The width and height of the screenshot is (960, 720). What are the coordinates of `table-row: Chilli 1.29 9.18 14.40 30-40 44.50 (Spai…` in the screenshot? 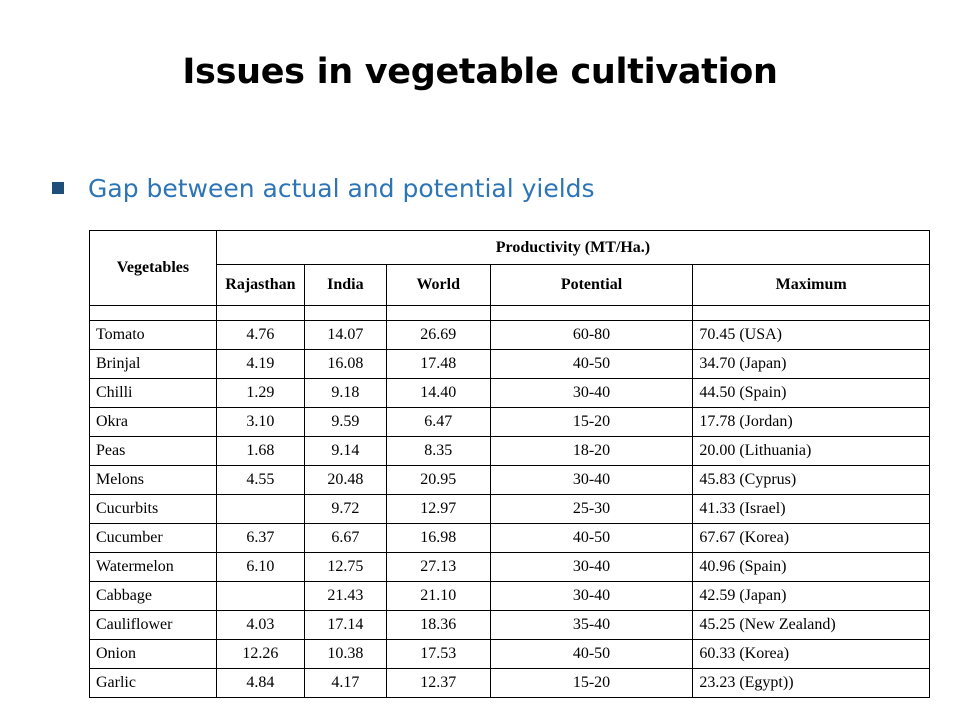 It's located at (509, 393).